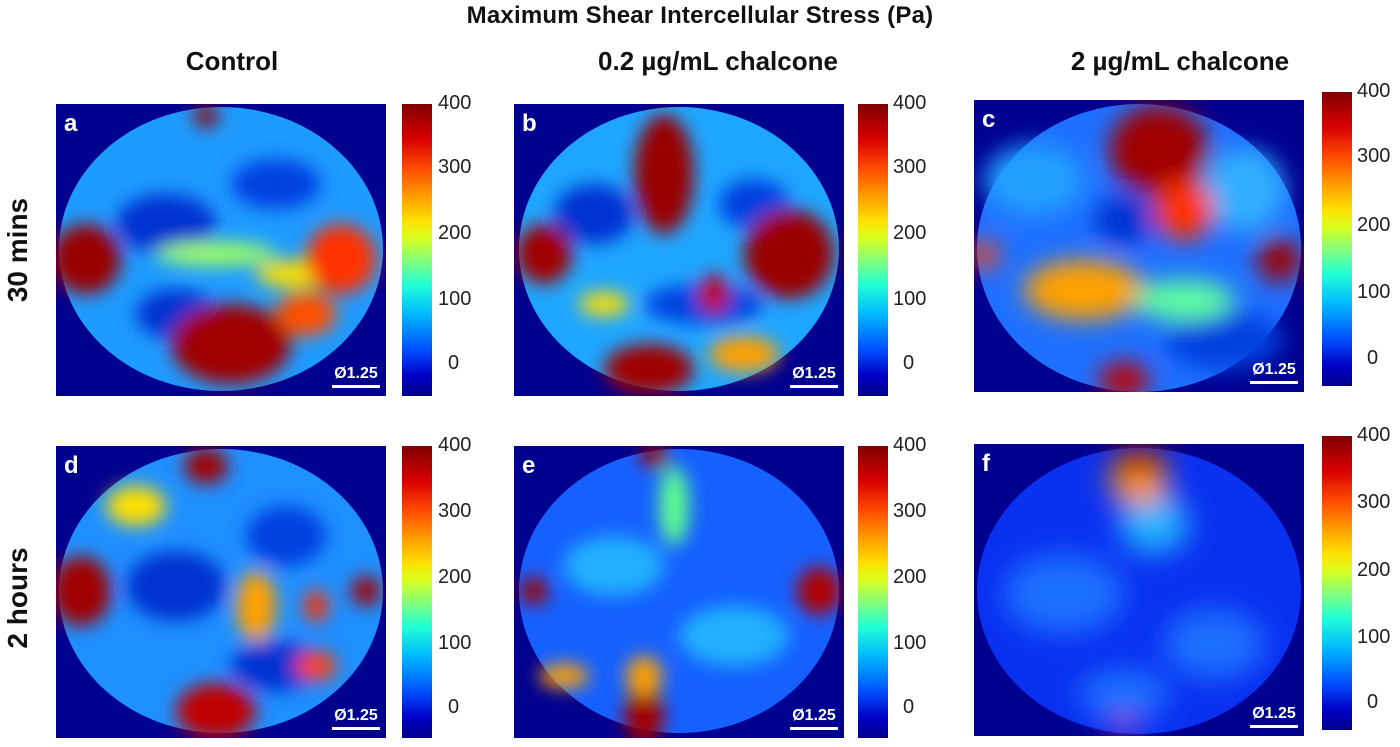 This screenshot has height=747, width=1400. I want to click on panel-letter-d: d, so click(71, 465).